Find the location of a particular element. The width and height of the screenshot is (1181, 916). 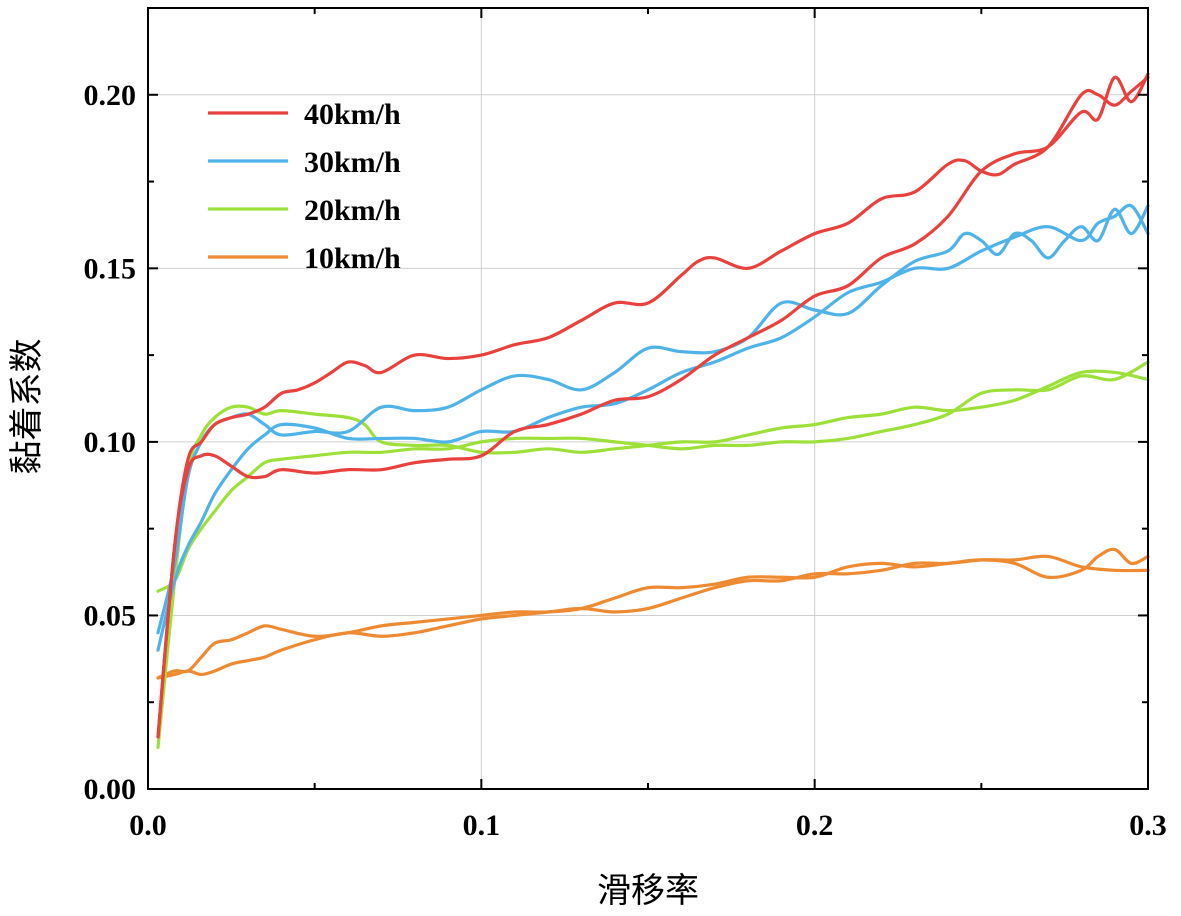

legend-item: 10km/h is located at coordinates (304, 258).